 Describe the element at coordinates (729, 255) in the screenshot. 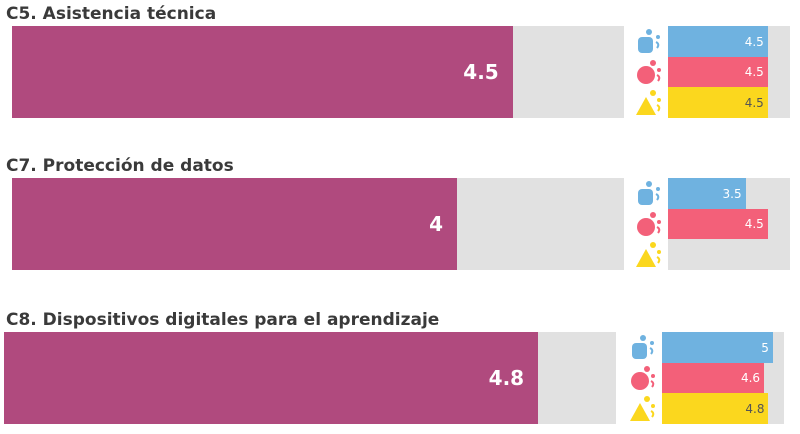

I see `leaders-bar-track` at that location.